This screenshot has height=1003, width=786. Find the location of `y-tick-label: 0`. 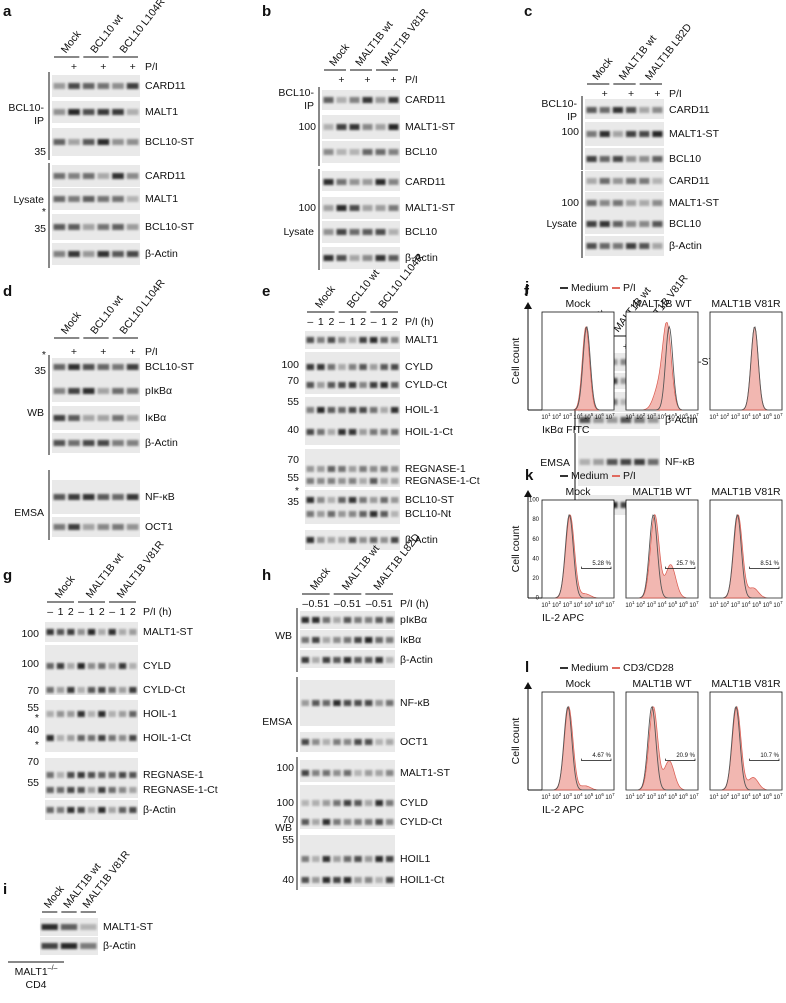

y-tick-label: 0 is located at coordinates (538, 599).